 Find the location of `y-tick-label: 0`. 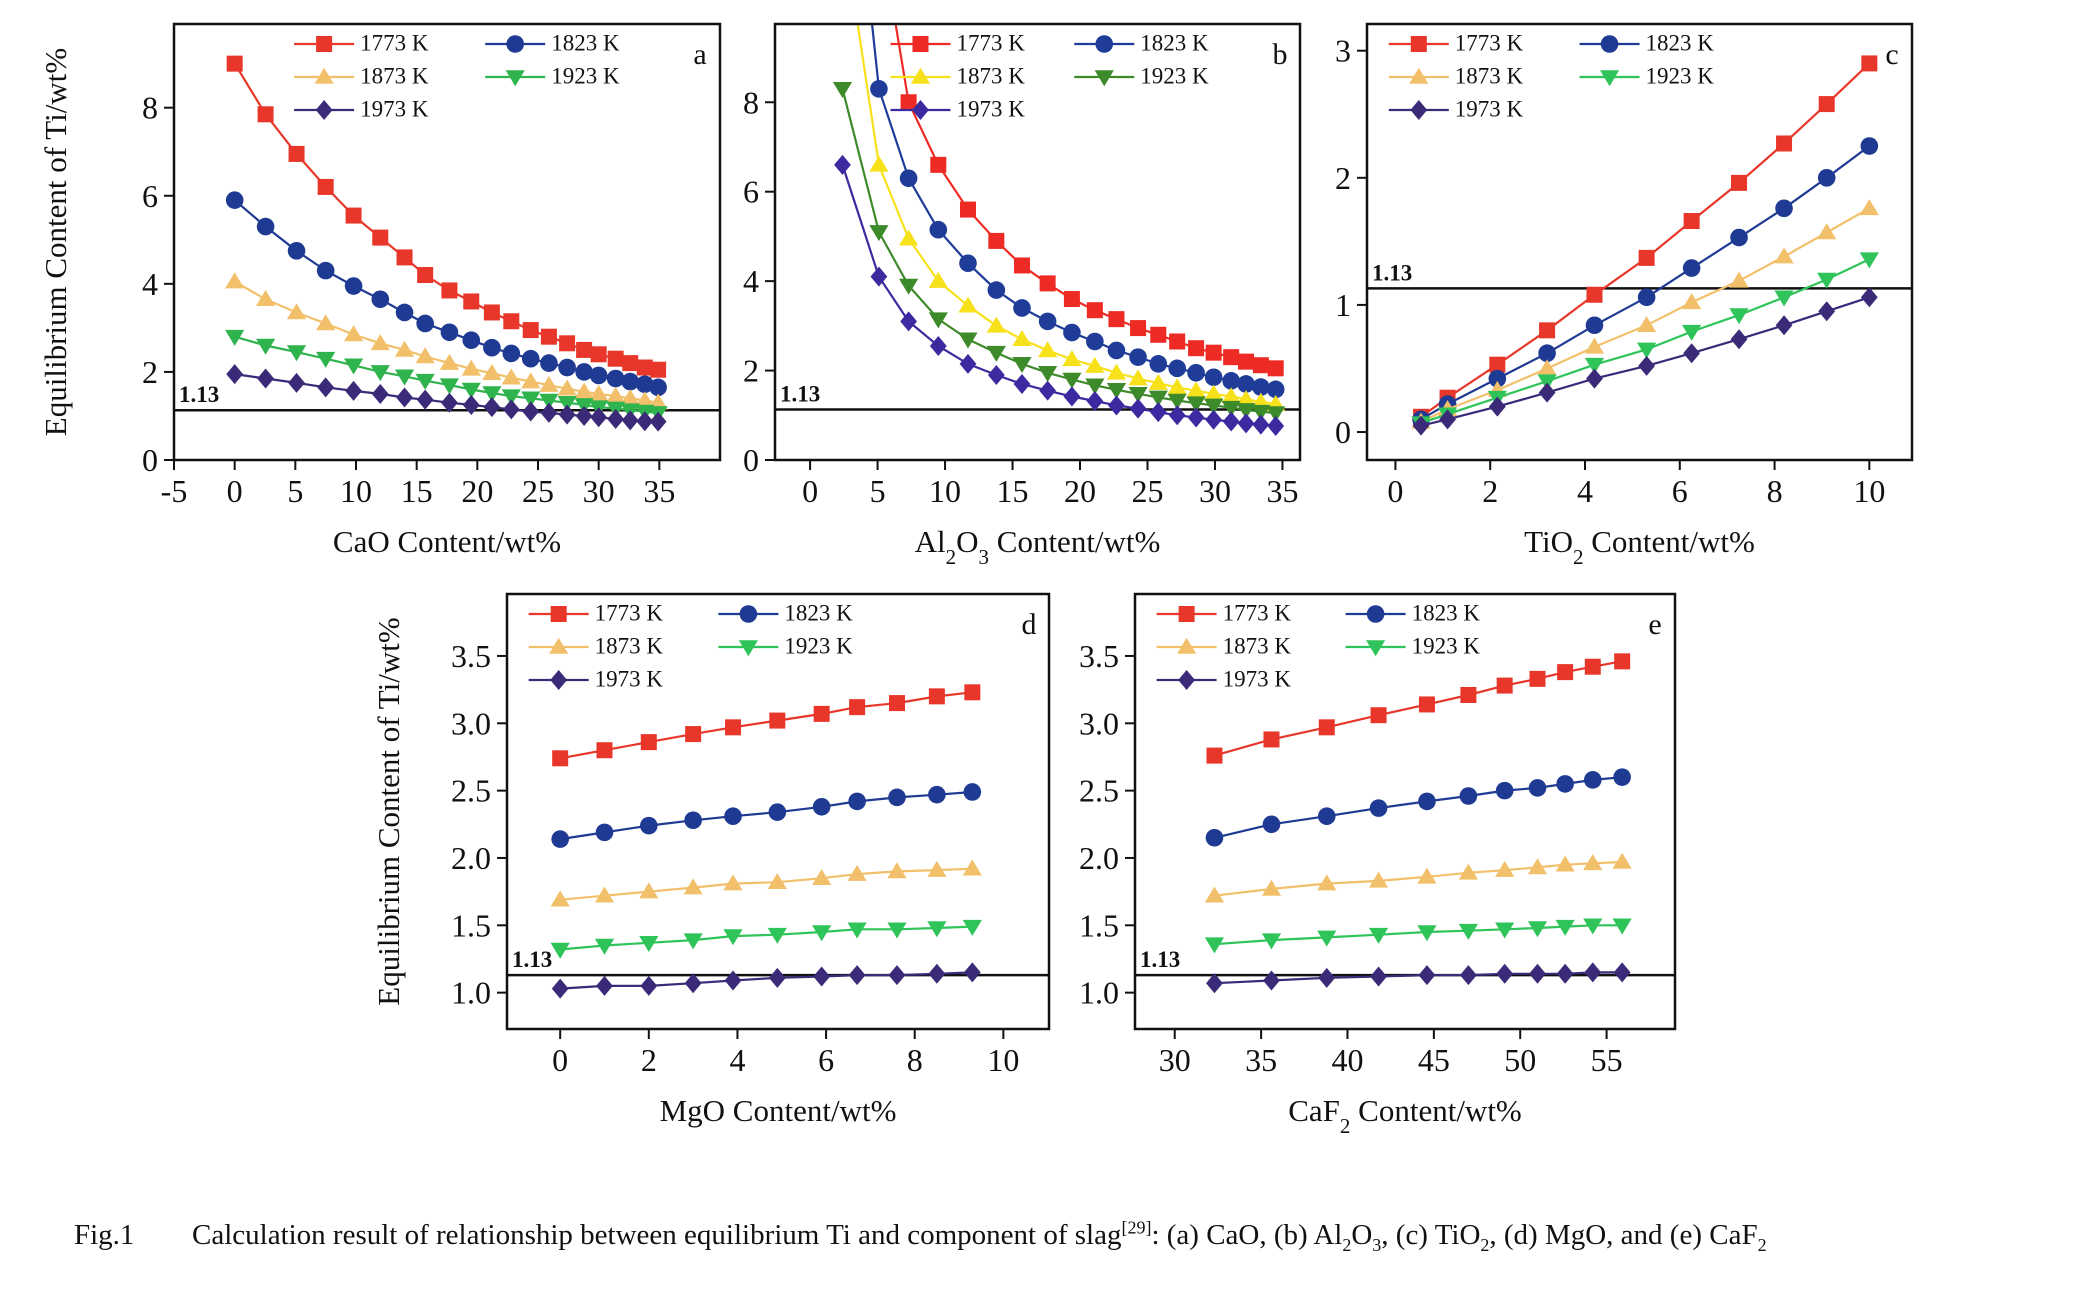

y-tick-label: 0 is located at coordinates (1343, 432).